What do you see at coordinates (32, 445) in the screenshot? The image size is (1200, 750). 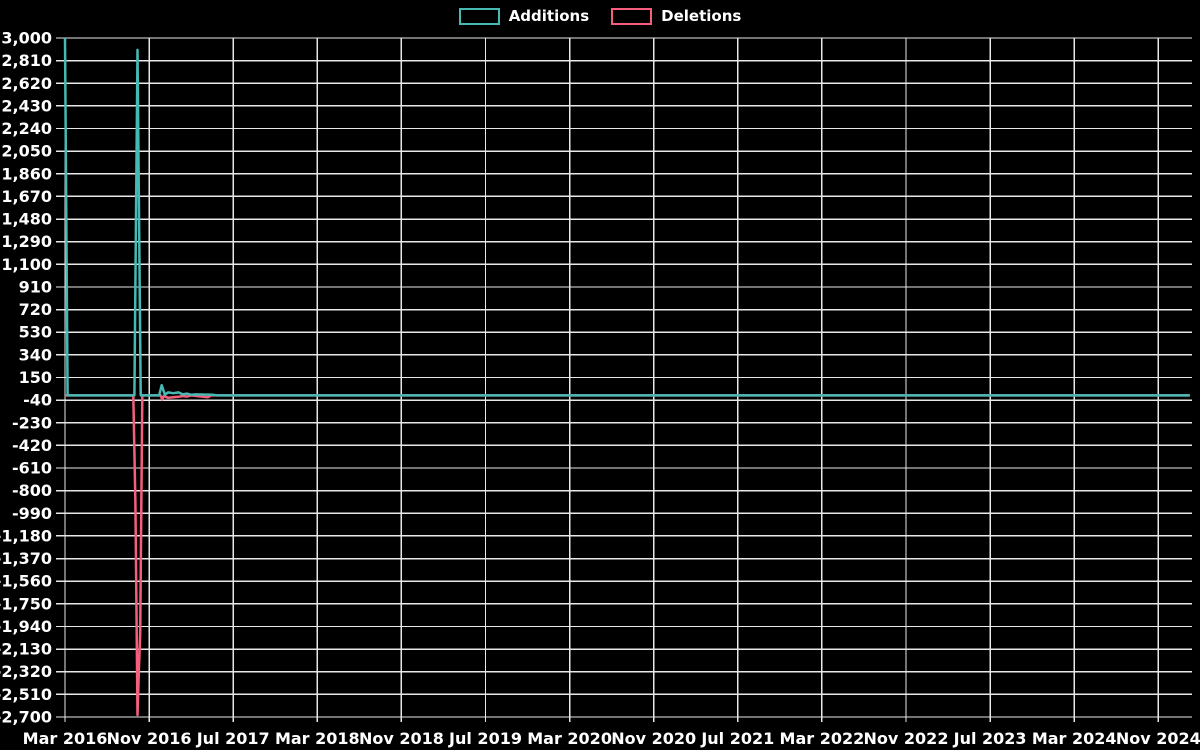 I see `y-tick-label: -420` at bounding box center [32, 445].